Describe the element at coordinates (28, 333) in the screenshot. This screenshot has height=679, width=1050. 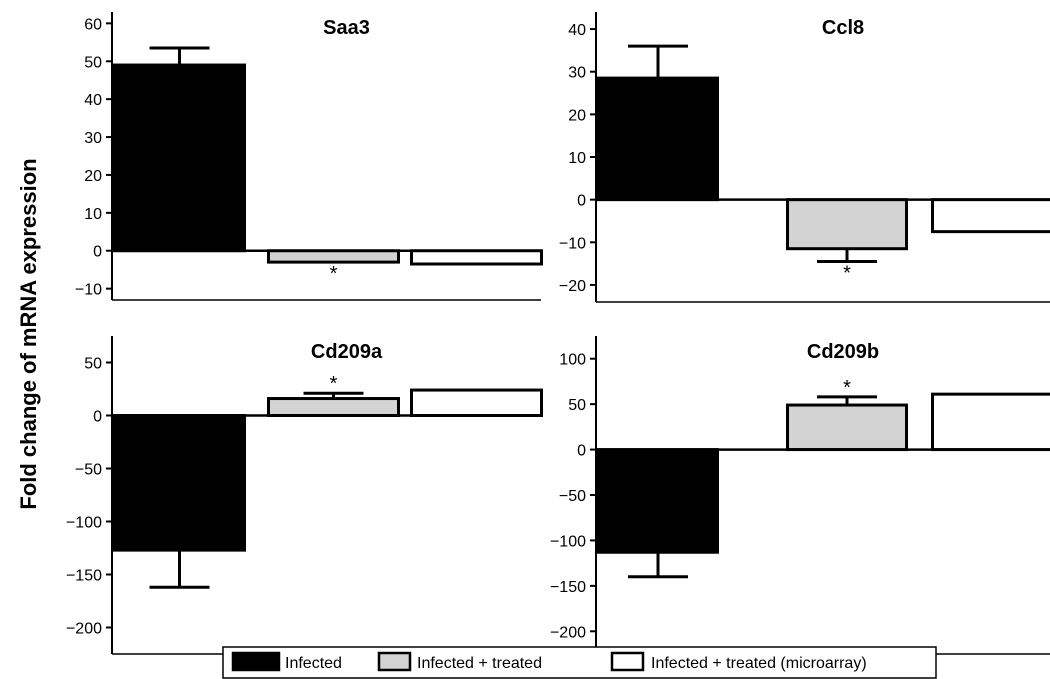
I see `y-axis-label: Fold change of mRNA expression` at that location.